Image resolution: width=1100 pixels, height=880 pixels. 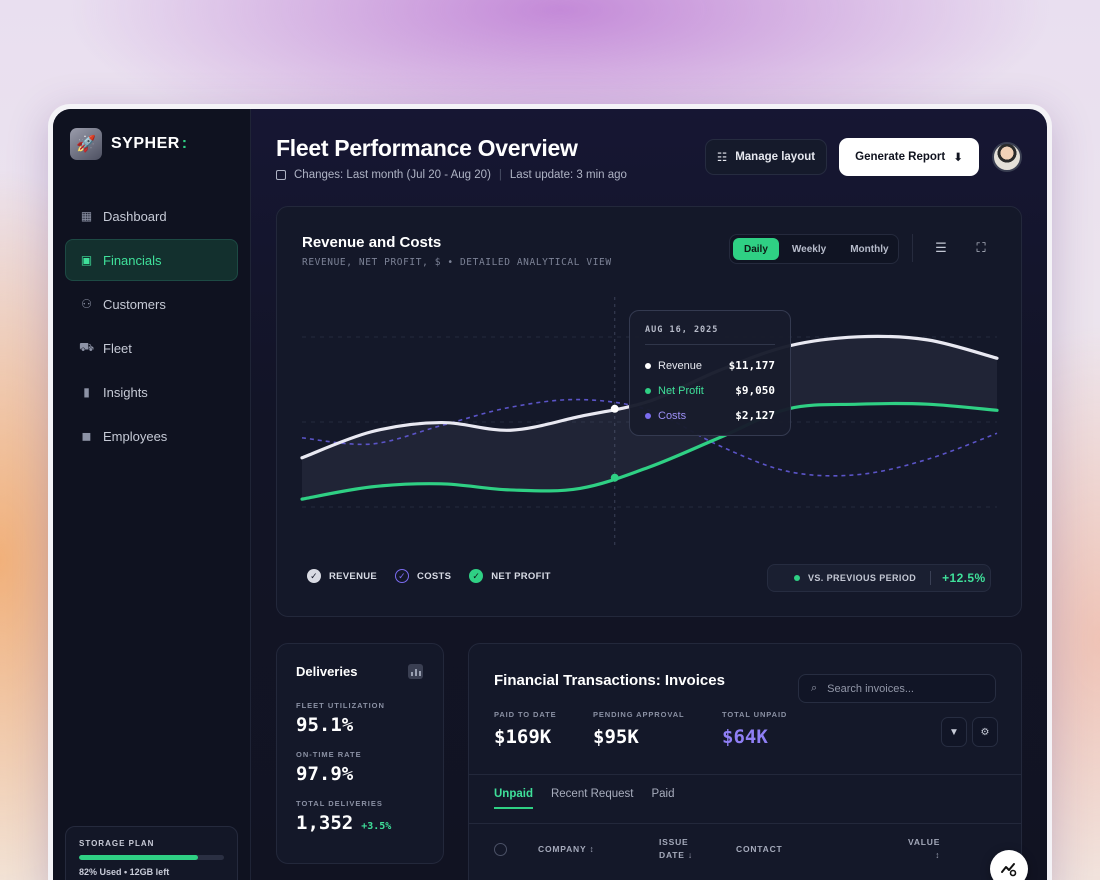 What do you see at coordinates (924, 849) in the screenshot?
I see `column-header-value: VALUE ↕` at bounding box center [924, 849].